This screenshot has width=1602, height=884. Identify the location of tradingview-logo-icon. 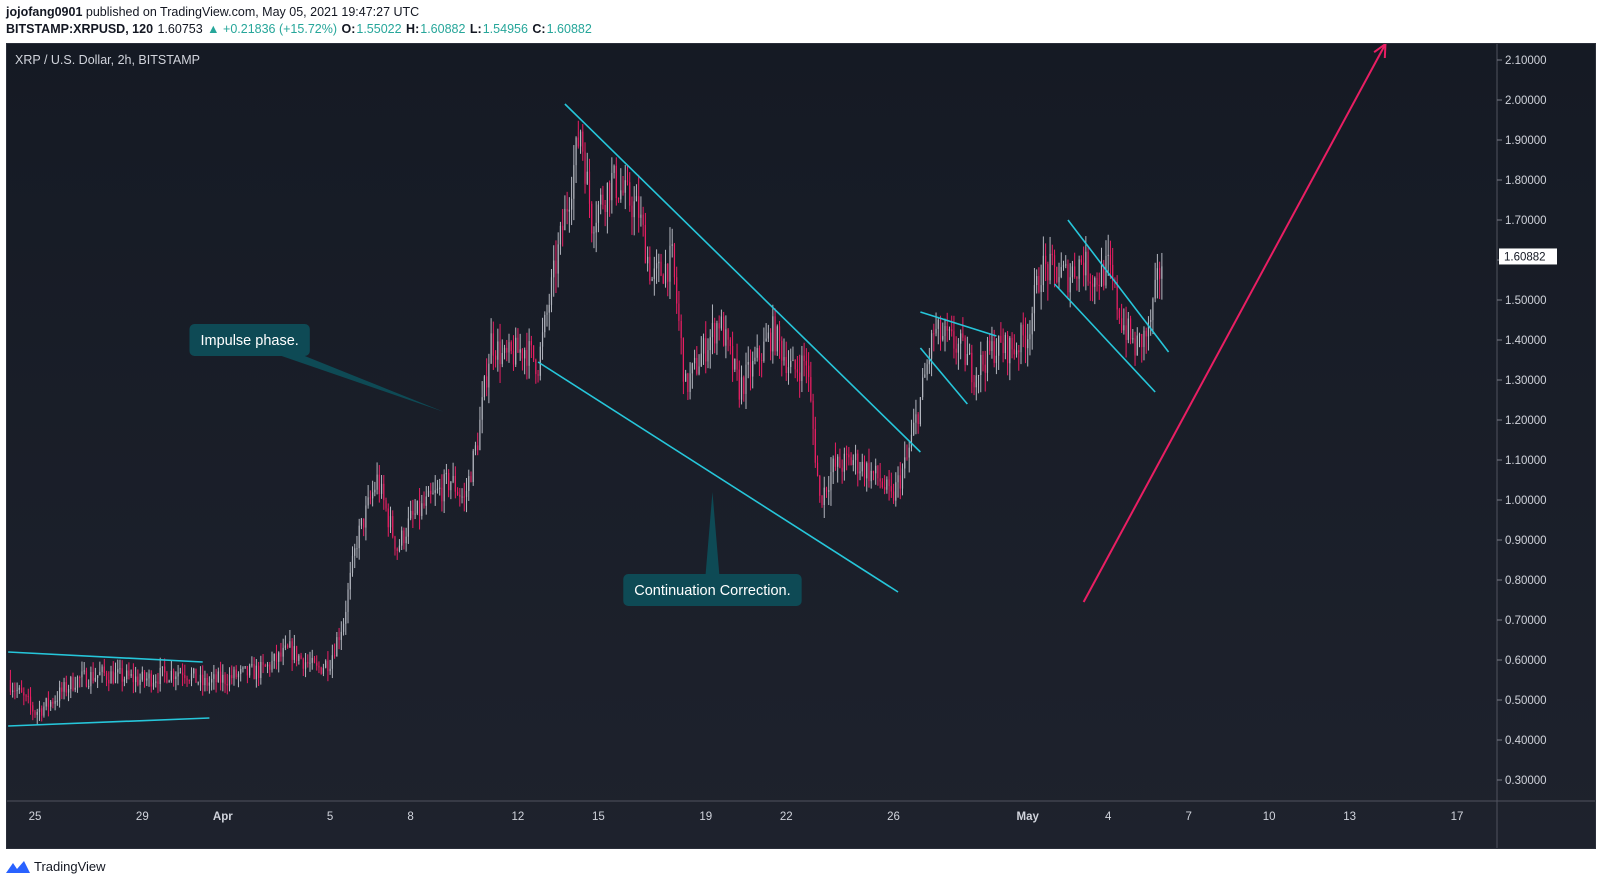
(18, 867).